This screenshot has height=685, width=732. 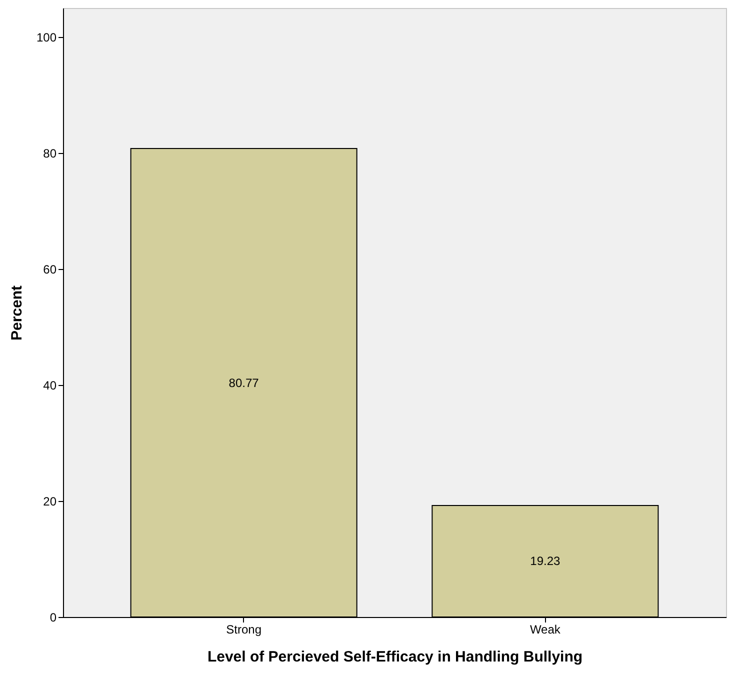 I want to click on y-axis-title: Percent, so click(x=17, y=313).